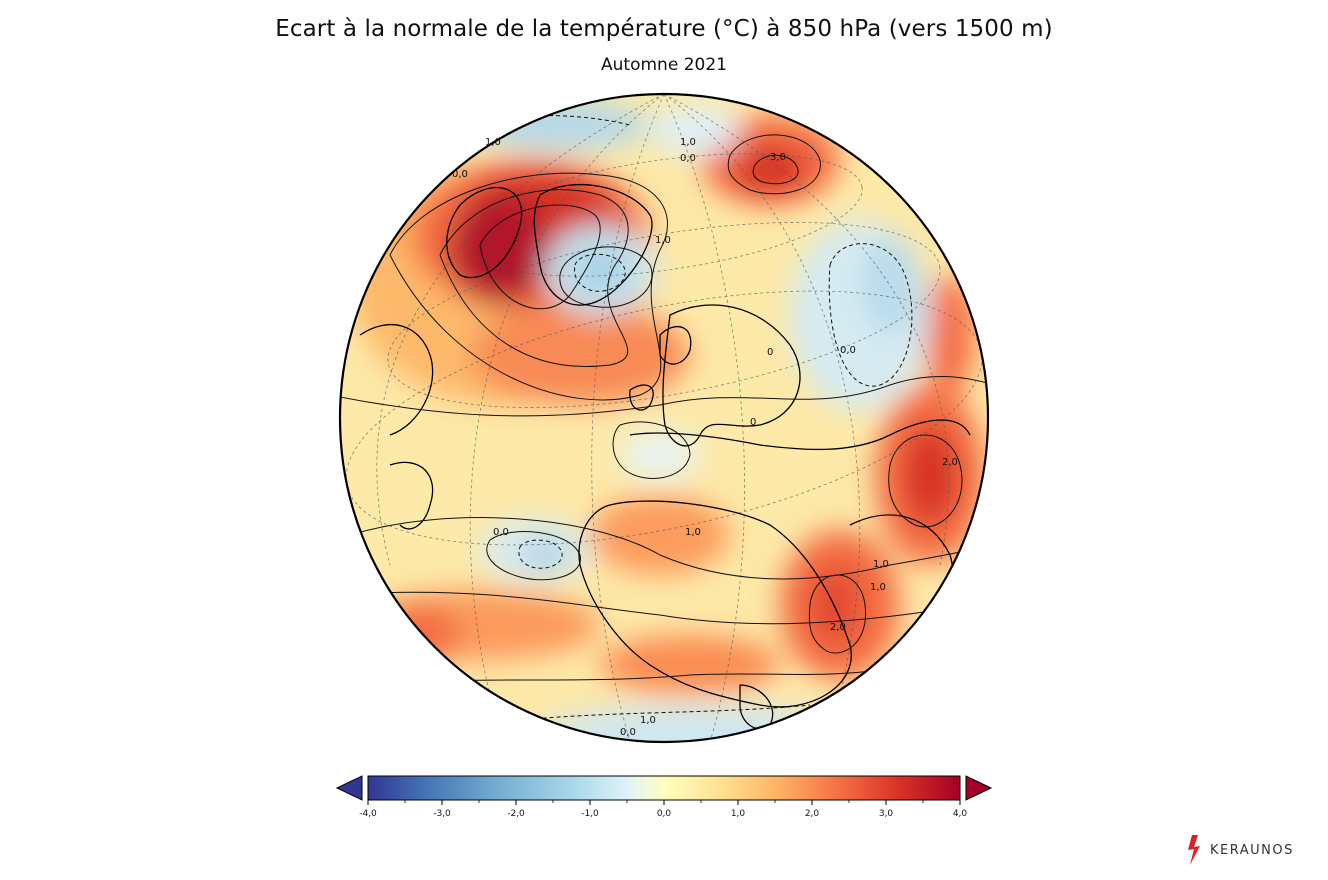  Describe the element at coordinates (664, 65) in the screenshot. I see `map-subtitle: Automne 2021` at that location.